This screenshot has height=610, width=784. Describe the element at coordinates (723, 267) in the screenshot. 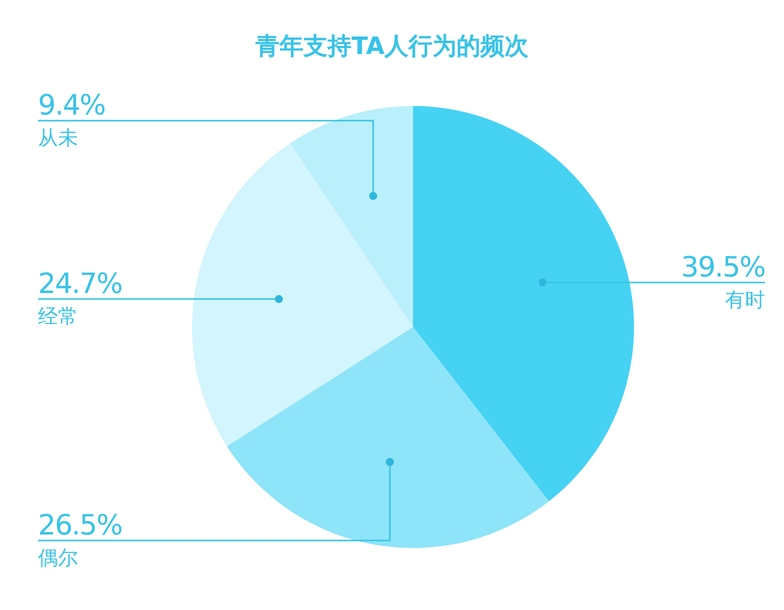

I see `data-label: 39.5%` at that location.